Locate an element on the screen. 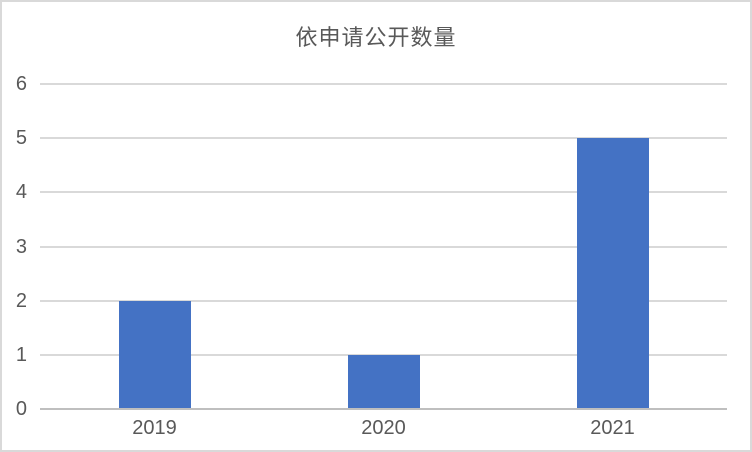  y-axis-label-0: 0 is located at coordinates (21, 409).